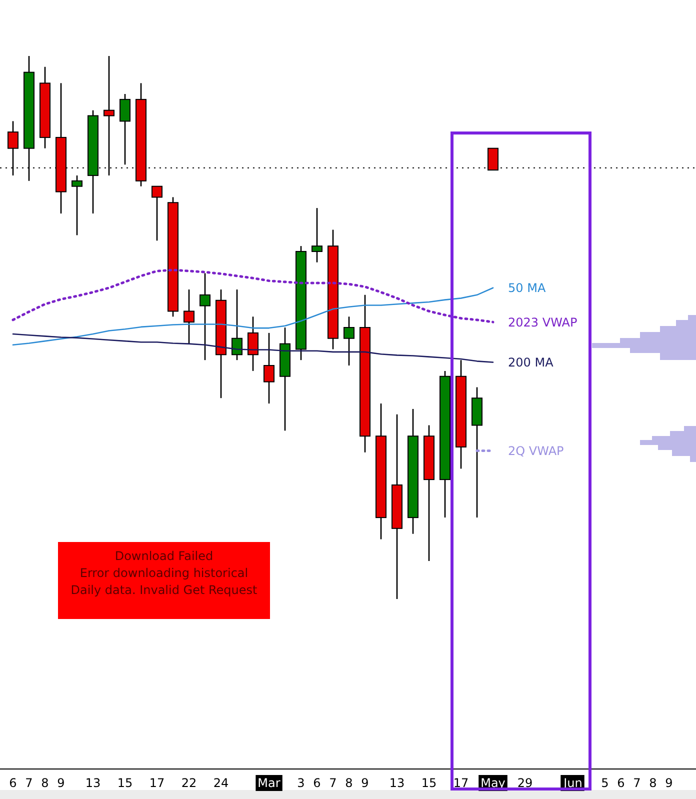 The height and width of the screenshot is (799, 696). Describe the element at coordinates (301, 783) in the screenshot. I see `x-tick-label: 3` at that location.